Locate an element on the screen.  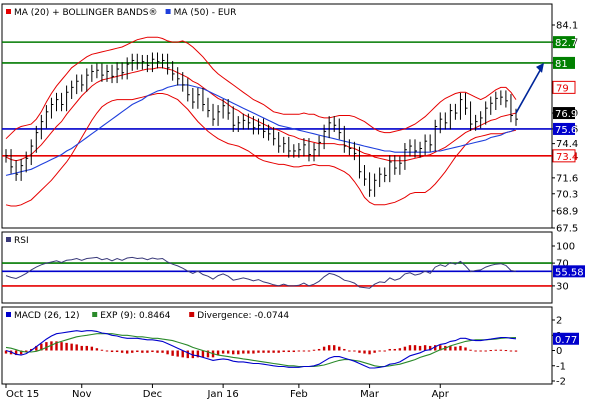
macd-y-tick-label: -2 is located at coordinates (561, 382).